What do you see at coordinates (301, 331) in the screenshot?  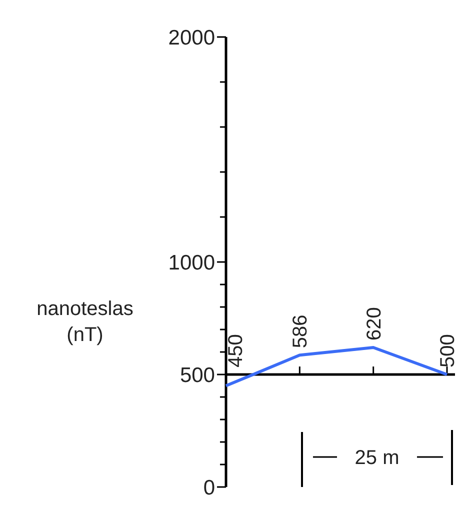 I see `data-label: 586` at bounding box center [301, 331].